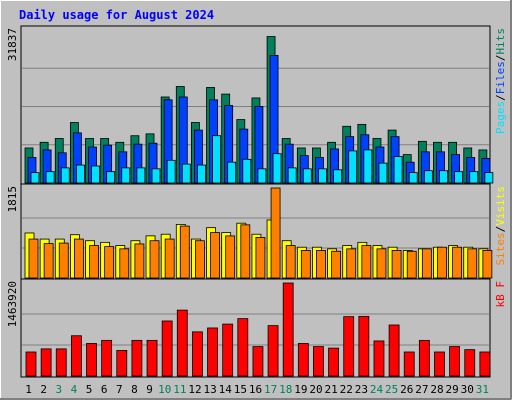 The width and height of the screenshot is (512, 400). I want to click on x-tick-label: 14, so click(226, 389).